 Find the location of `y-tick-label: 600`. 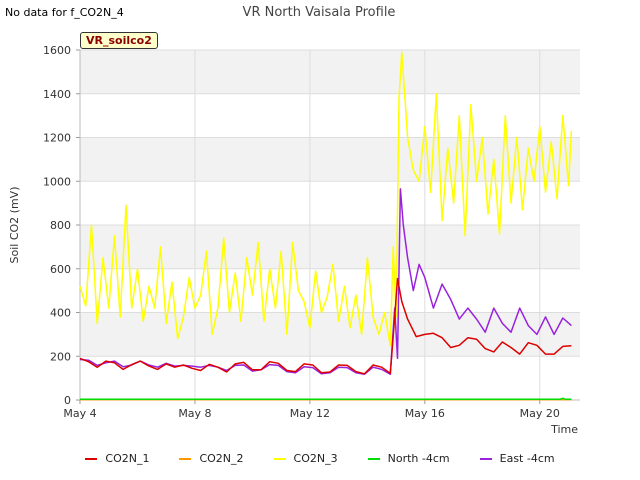

y-tick-label: 600 is located at coordinates (60, 269).